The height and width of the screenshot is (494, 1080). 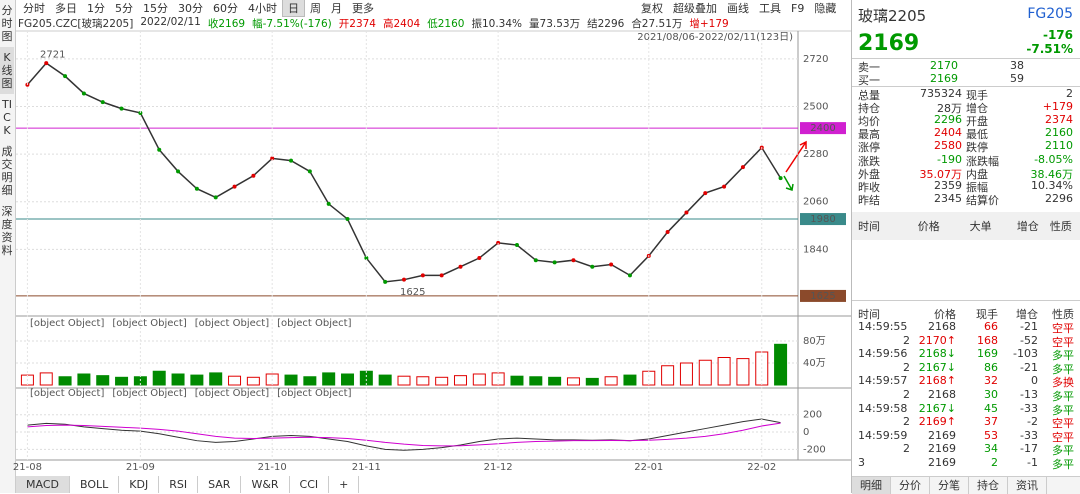 I want to click on indicator-tab: SAR, so click(x=220, y=484).